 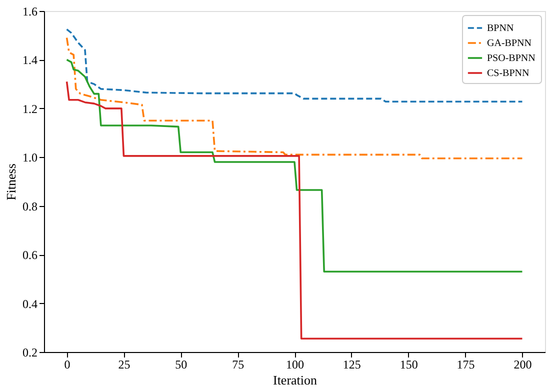 What do you see at coordinates (30, 109) in the screenshot?
I see `y-tick-label: 1.2` at bounding box center [30, 109].